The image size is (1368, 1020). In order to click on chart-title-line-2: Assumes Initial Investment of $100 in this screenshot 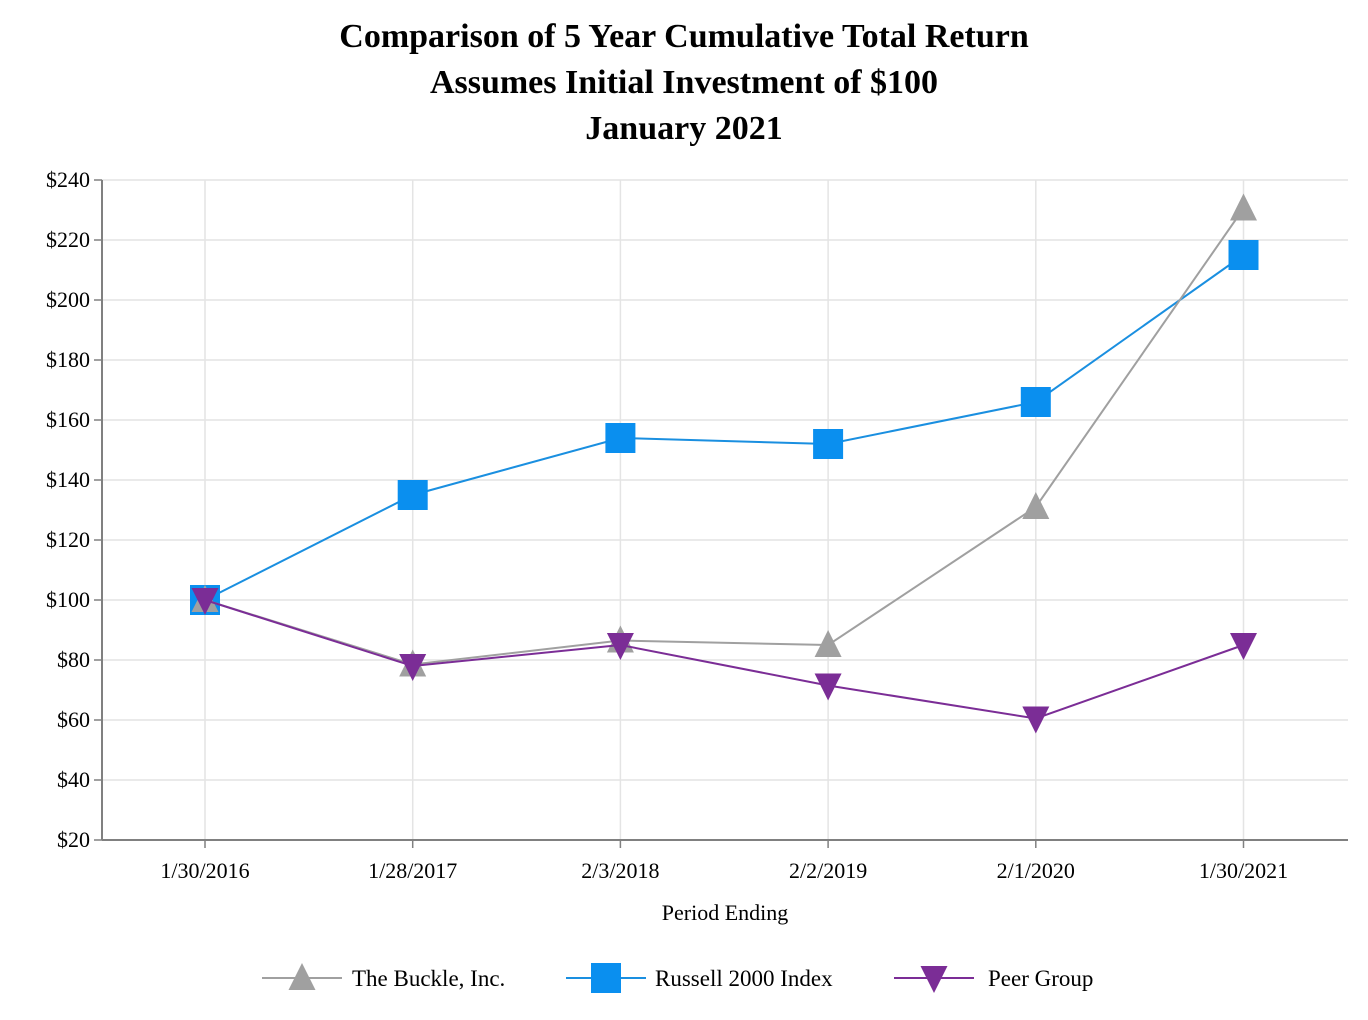, I will do `click(684, 82)`.